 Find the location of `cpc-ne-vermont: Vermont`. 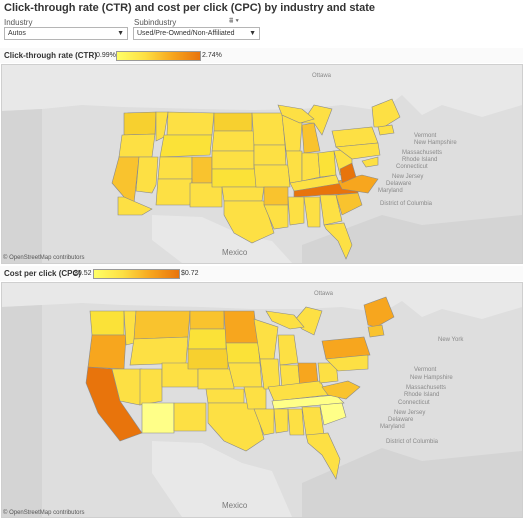

cpc-ne-vermont: Vermont is located at coordinates (425, 370).